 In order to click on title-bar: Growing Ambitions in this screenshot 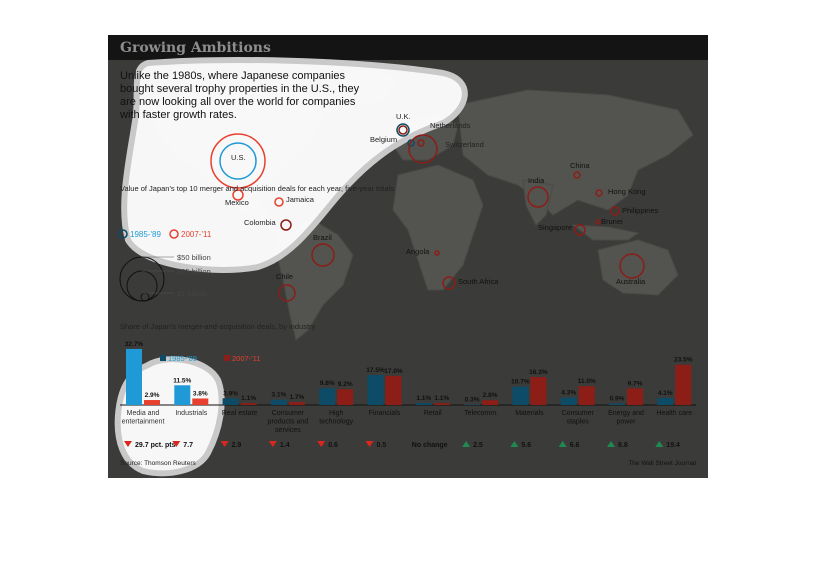, I will do `click(408, 47)`.